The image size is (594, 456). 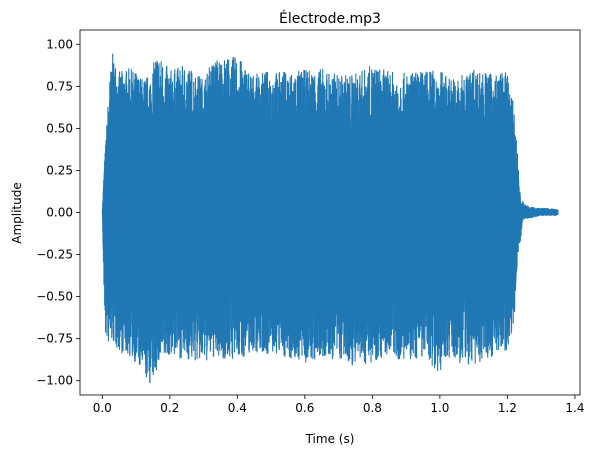 I want to click on y-tick-label: 0.75, so click(x=59, y=86).